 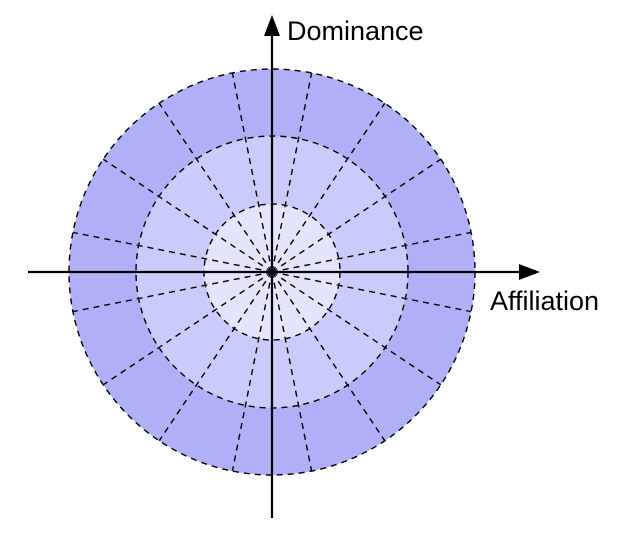 What do you see at coordinates (355, 31) in the screenshot?
I see `y-axis-label: Dominance` at bounding box center [355, 31].